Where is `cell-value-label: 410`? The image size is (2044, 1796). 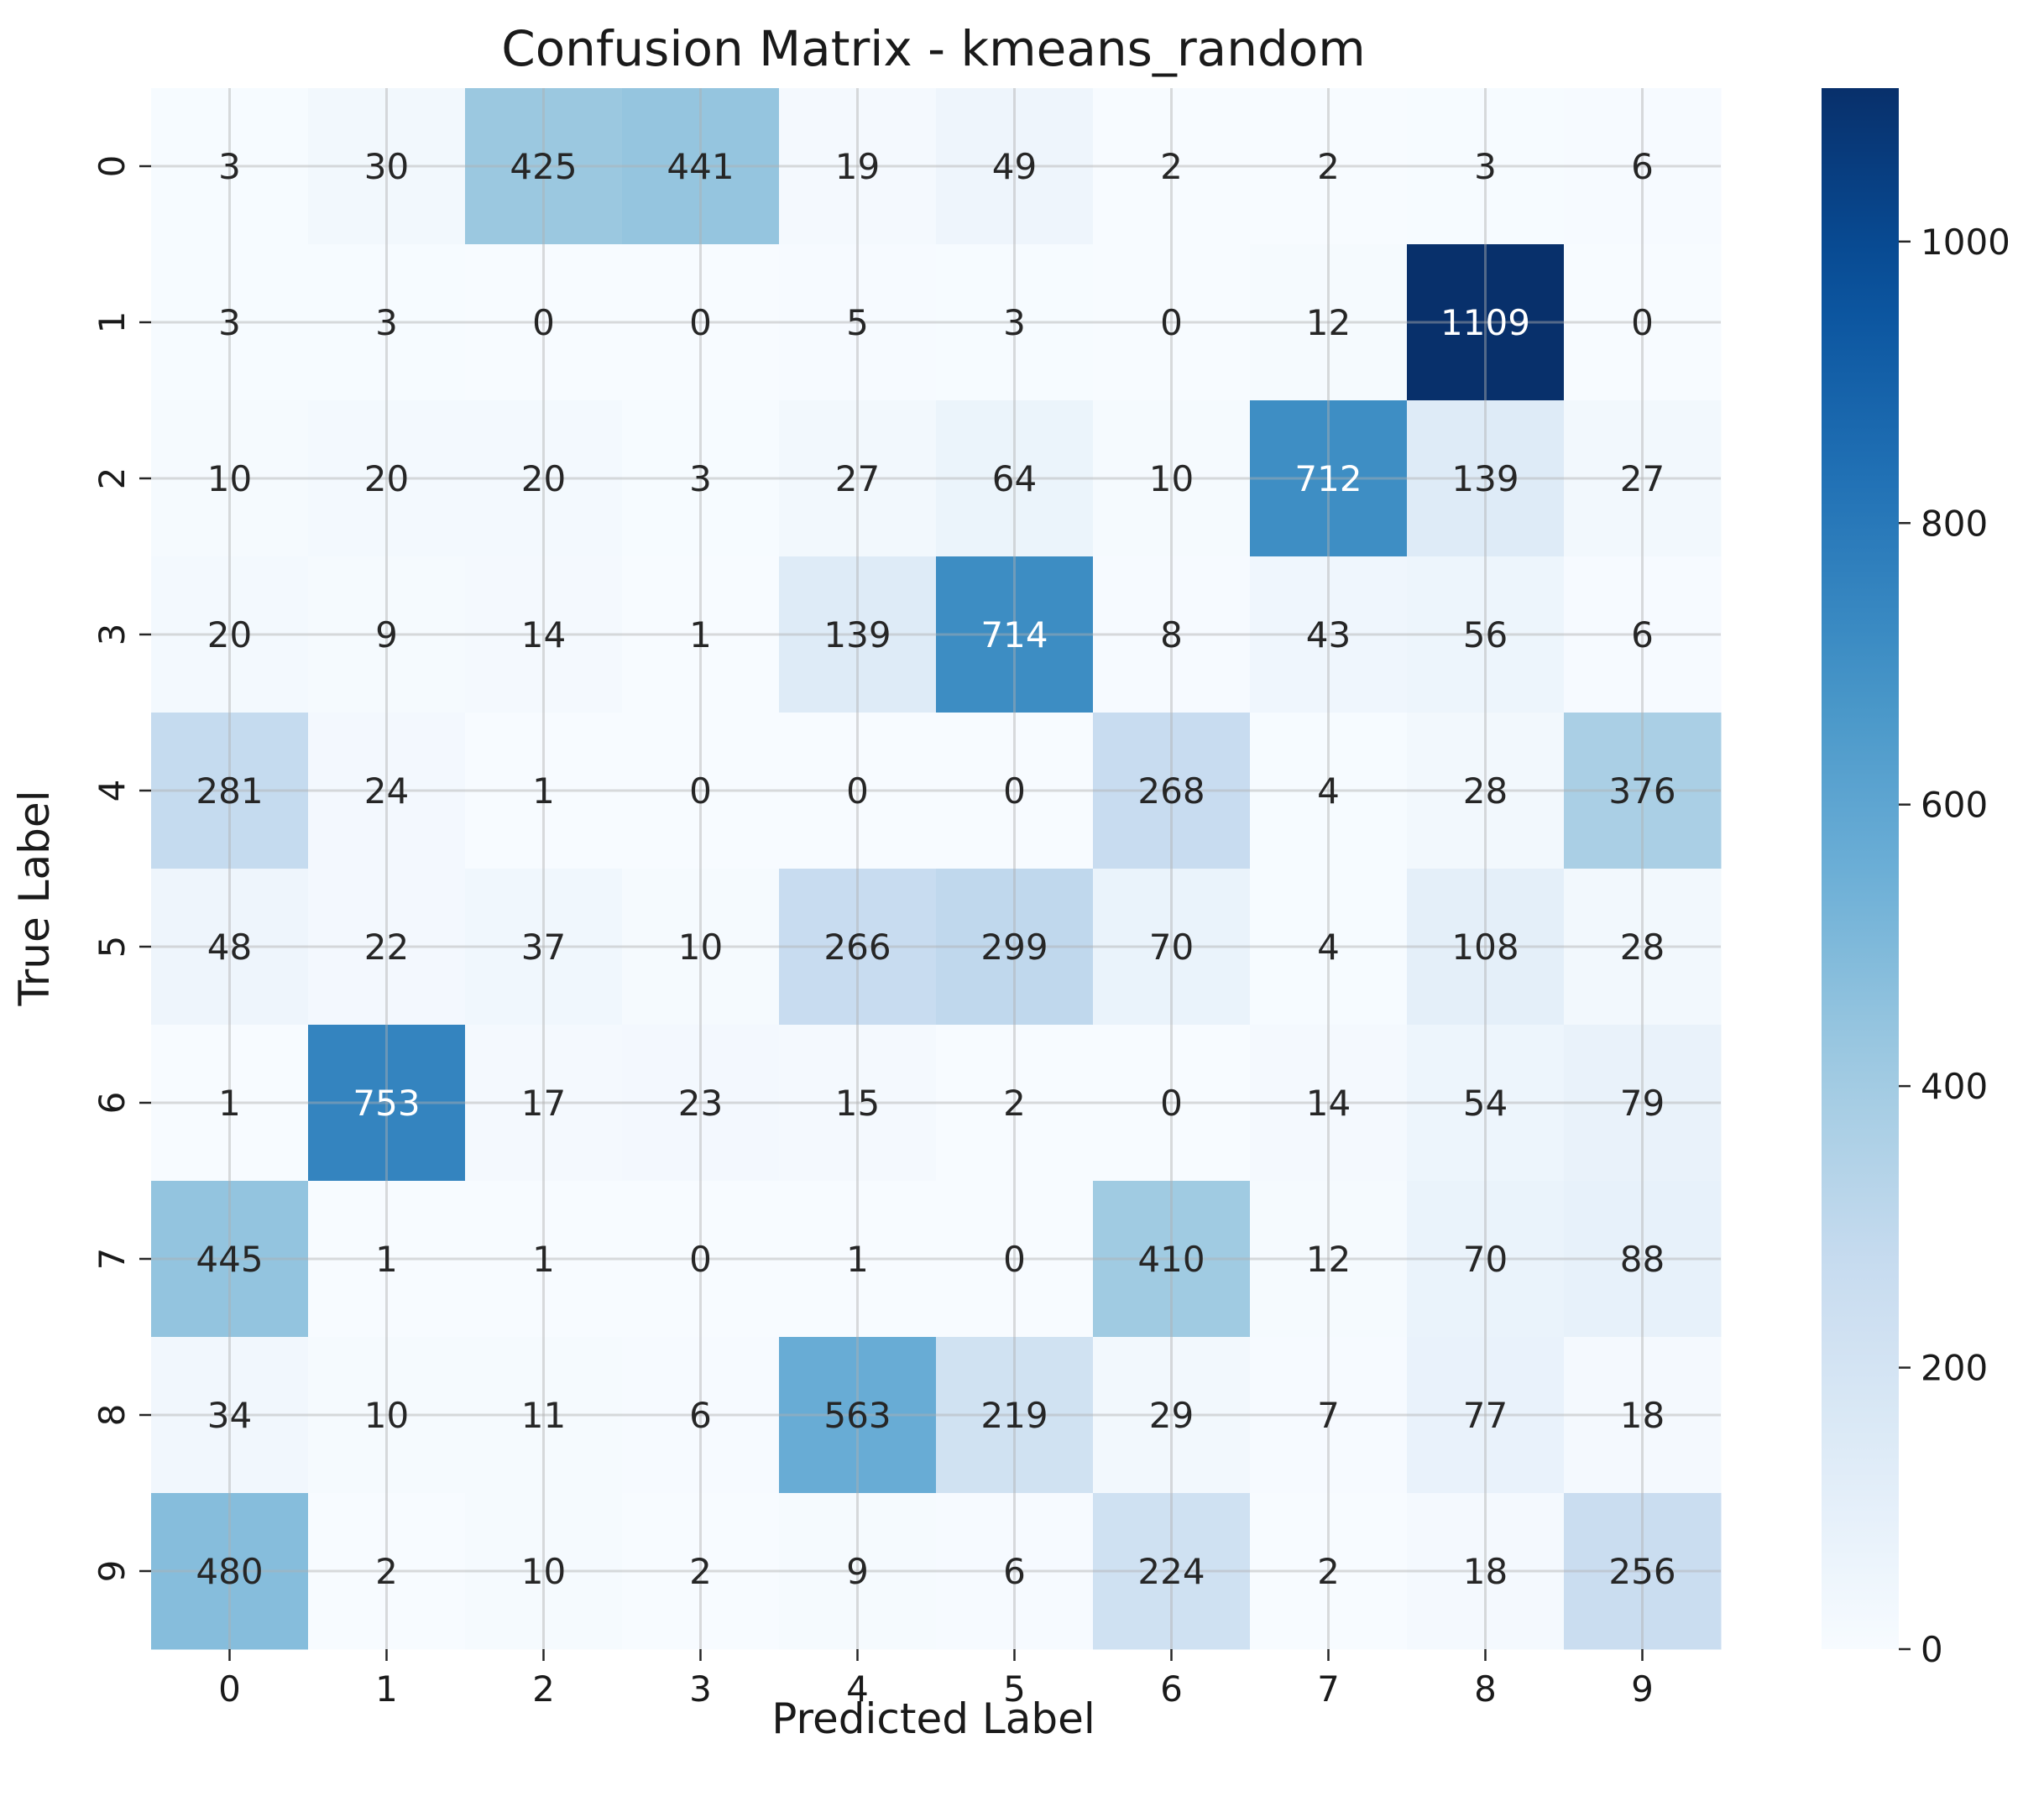 cell-value-label: 410 is located at coordinates (1171, 1259).